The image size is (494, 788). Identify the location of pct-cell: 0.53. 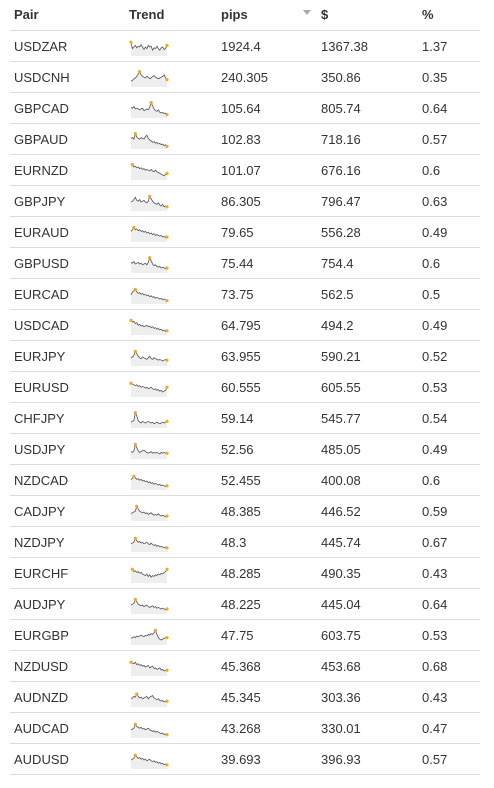
(435, 387).